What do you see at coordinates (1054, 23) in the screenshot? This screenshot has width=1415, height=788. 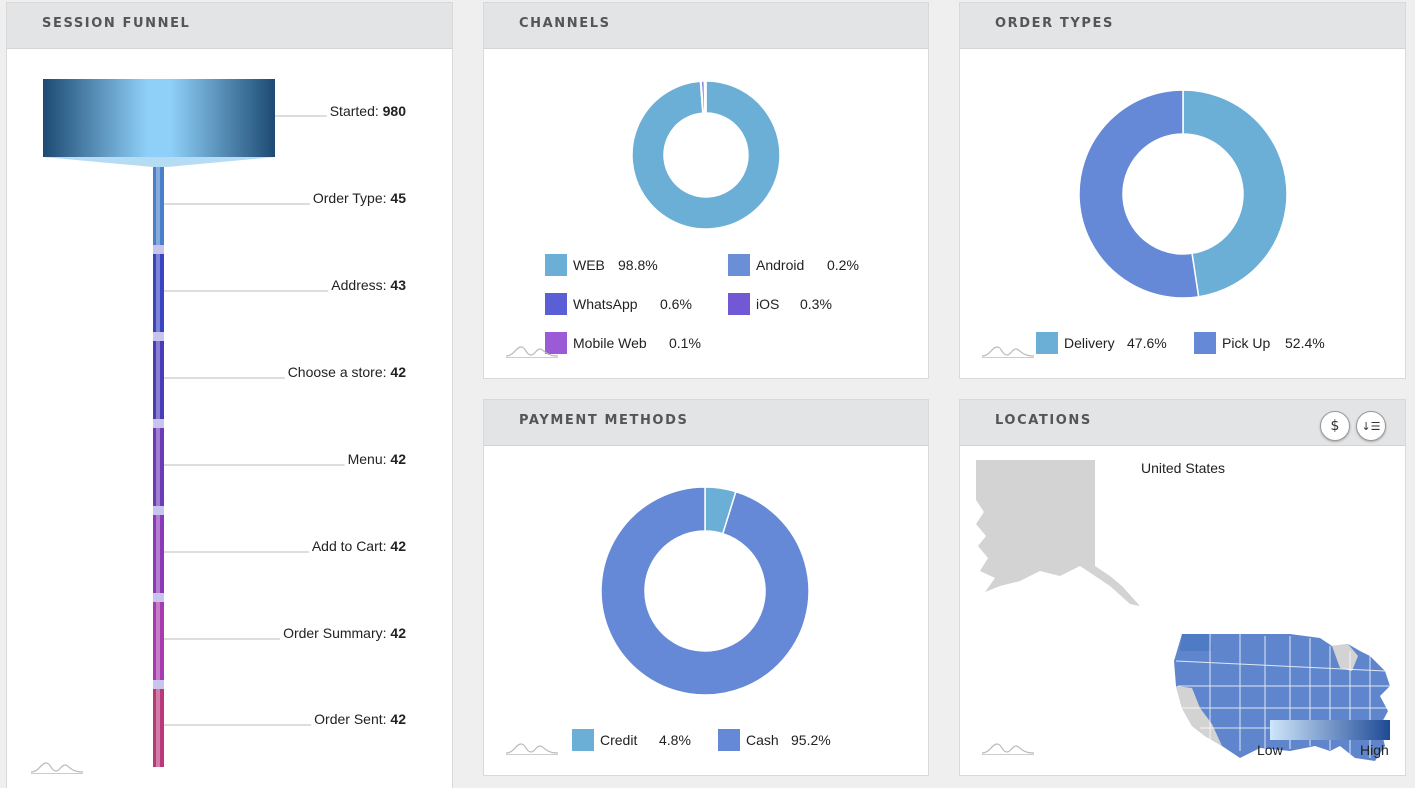 I see `panel-title: ORDER TYPES` at bounding box center [1054, 23].